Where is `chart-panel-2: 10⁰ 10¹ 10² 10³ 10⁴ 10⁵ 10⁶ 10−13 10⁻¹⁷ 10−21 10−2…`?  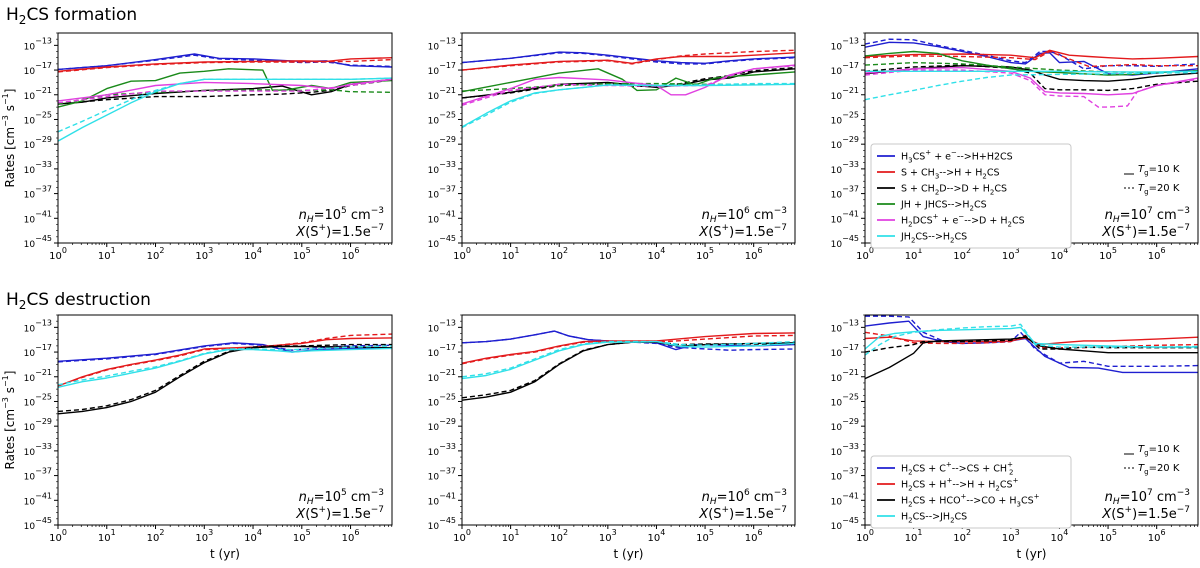 chart-panel-2: 10⁰ 10¹ 10² 10³ 10⁴ 10⁵ 10⁶ 10−13 10⁻¹⁷ 10−21 10−2… is located at coordinates (612, 147).